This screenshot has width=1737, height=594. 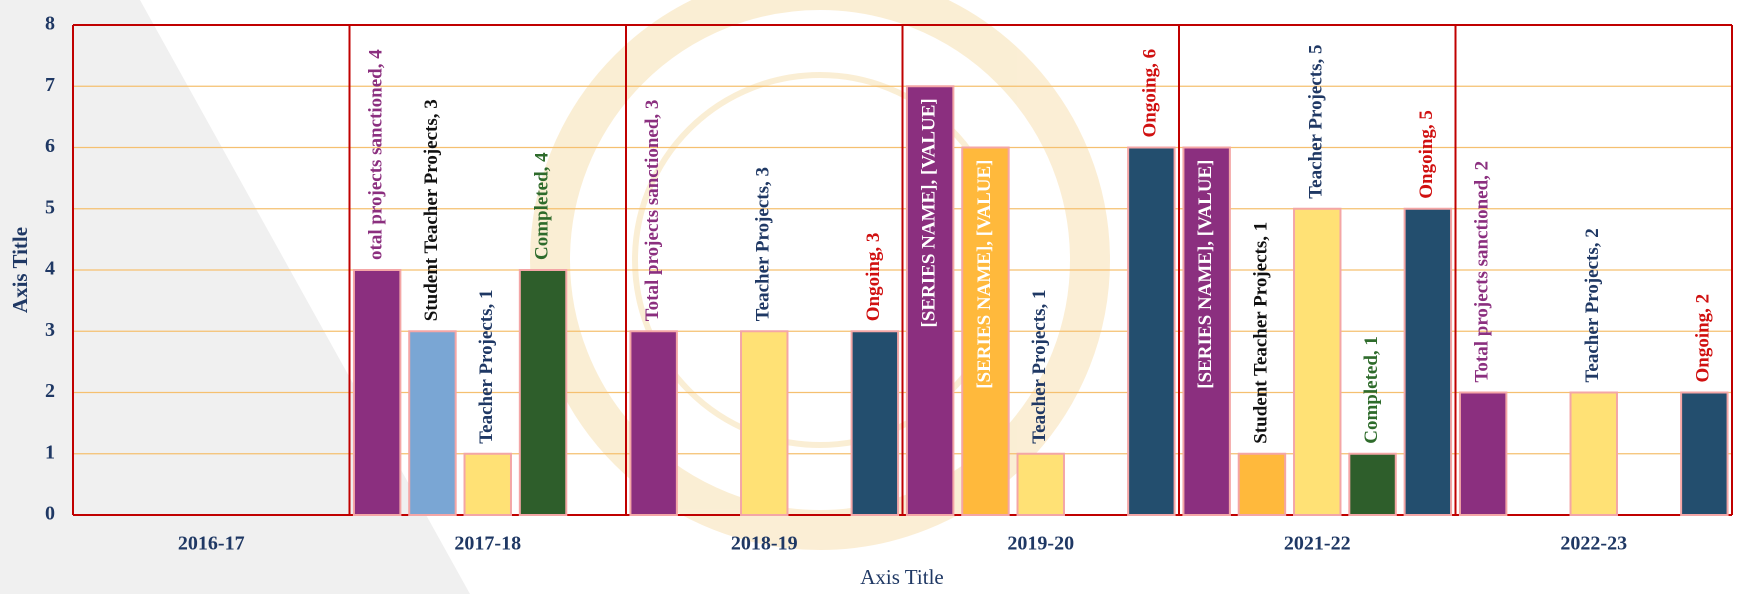 I want to click on x-tick-label: 2016-17, so click(x=211, y=544).